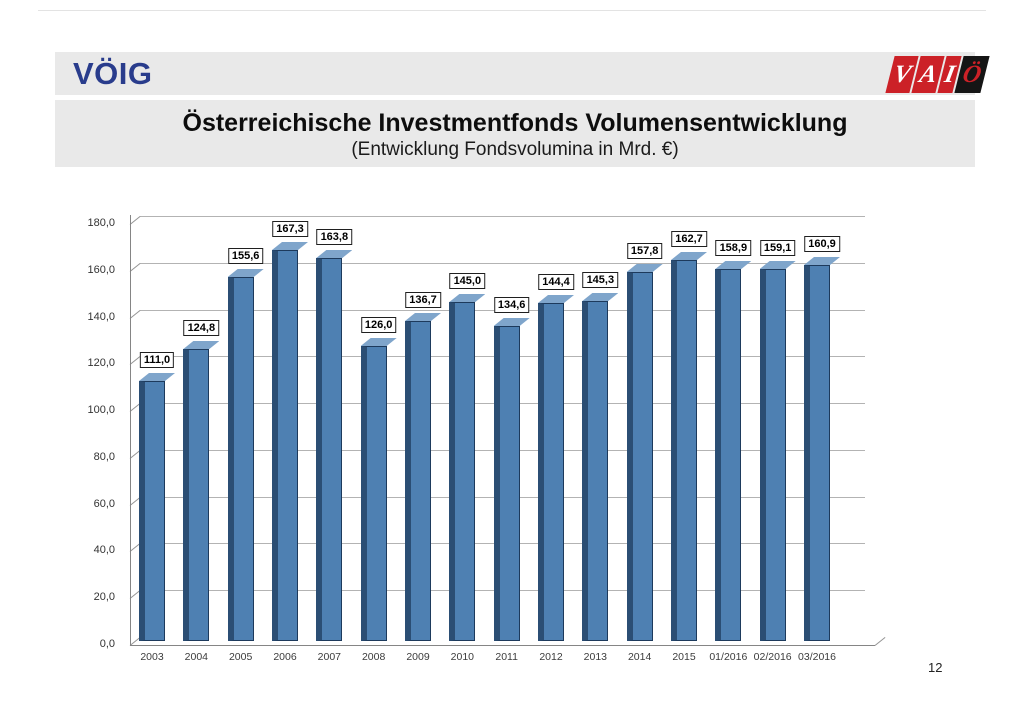 The image size is (1024, 705). What do you see at coordinates (104, 503) in the screenshot?
I see `y-axis-label: 60,0` at bounding box center [104, 503].